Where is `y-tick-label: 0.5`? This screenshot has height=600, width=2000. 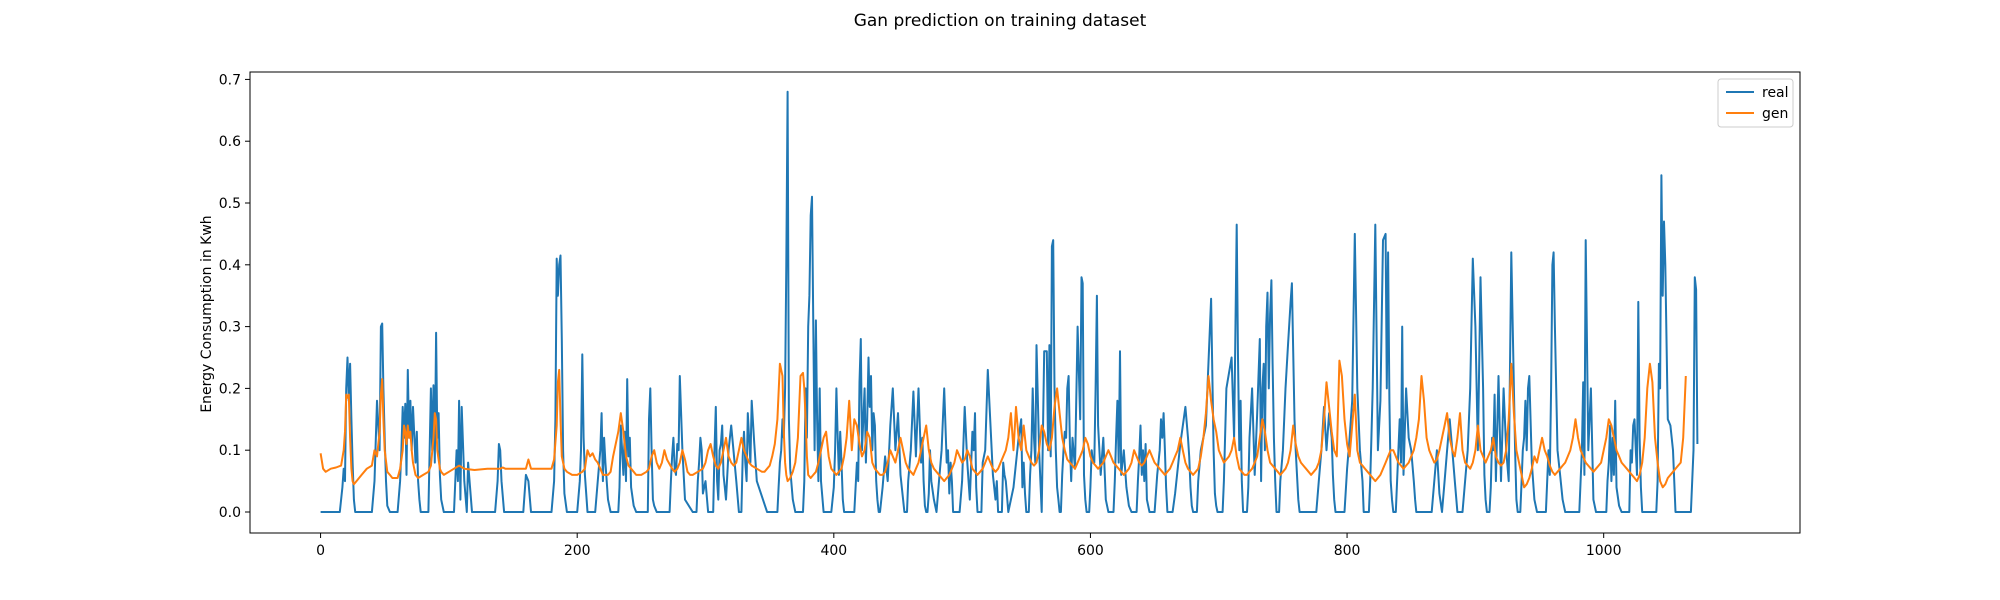 y-tick-label: 0.5 is located at coordinates (230, 204).